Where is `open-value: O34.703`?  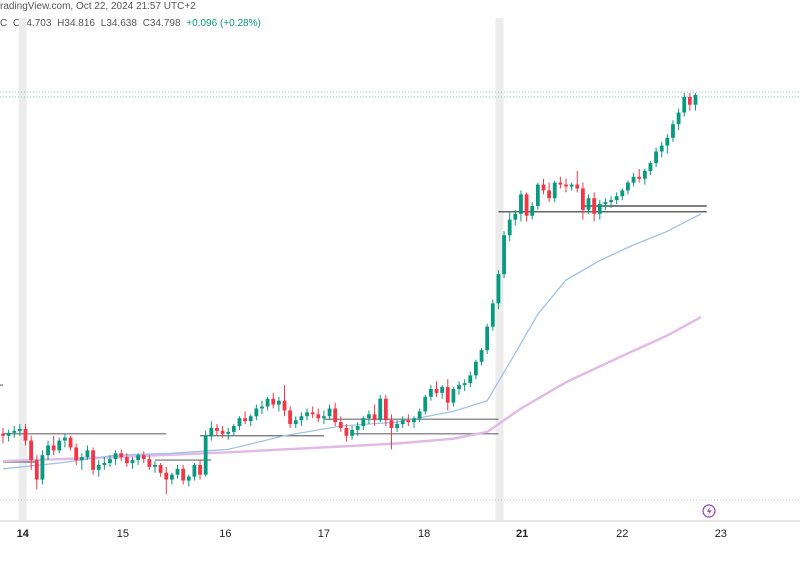
open-value: O34.703 is located at coordinates (32, 23).